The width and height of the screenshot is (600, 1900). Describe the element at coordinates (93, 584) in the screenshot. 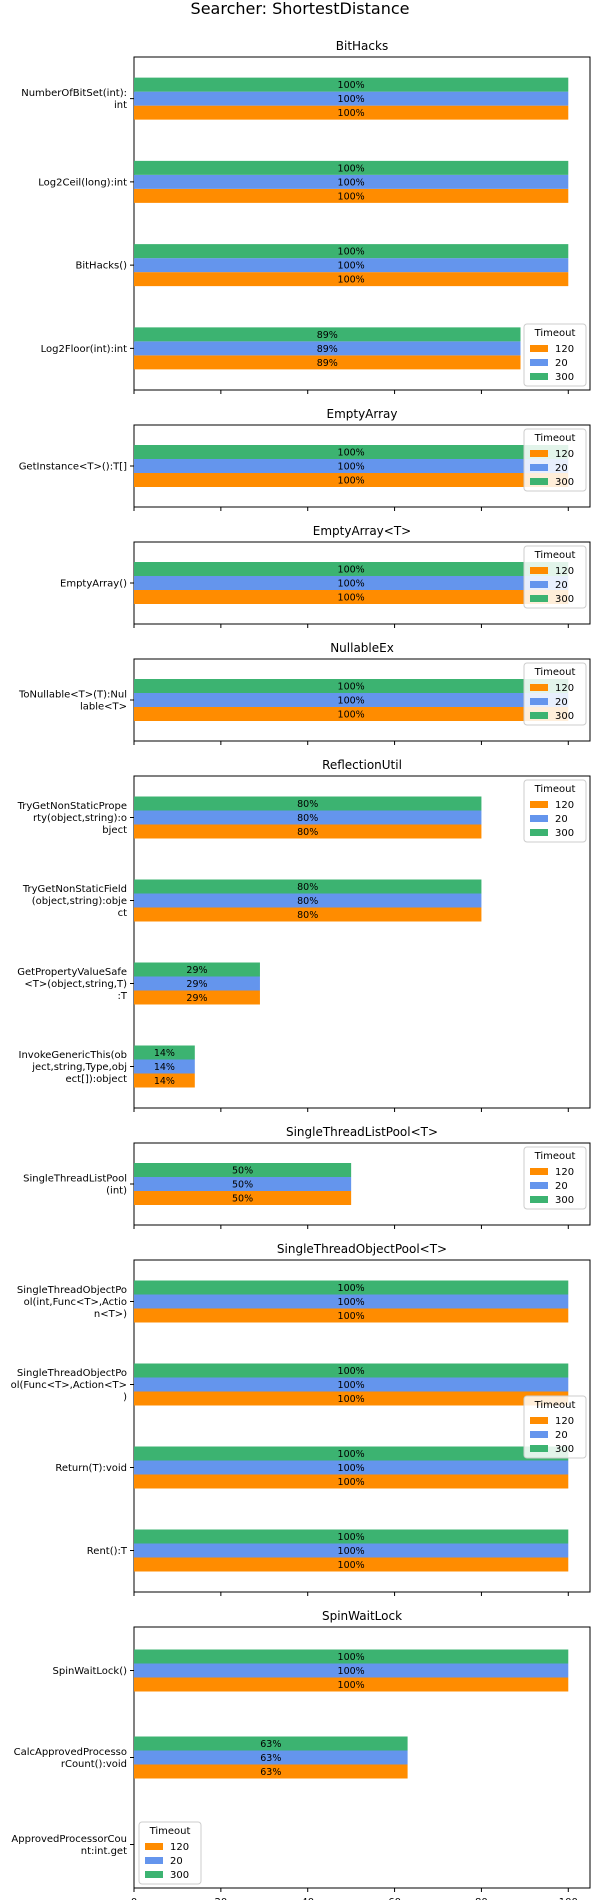

I see `category-label: EmptyArray()` at that location.